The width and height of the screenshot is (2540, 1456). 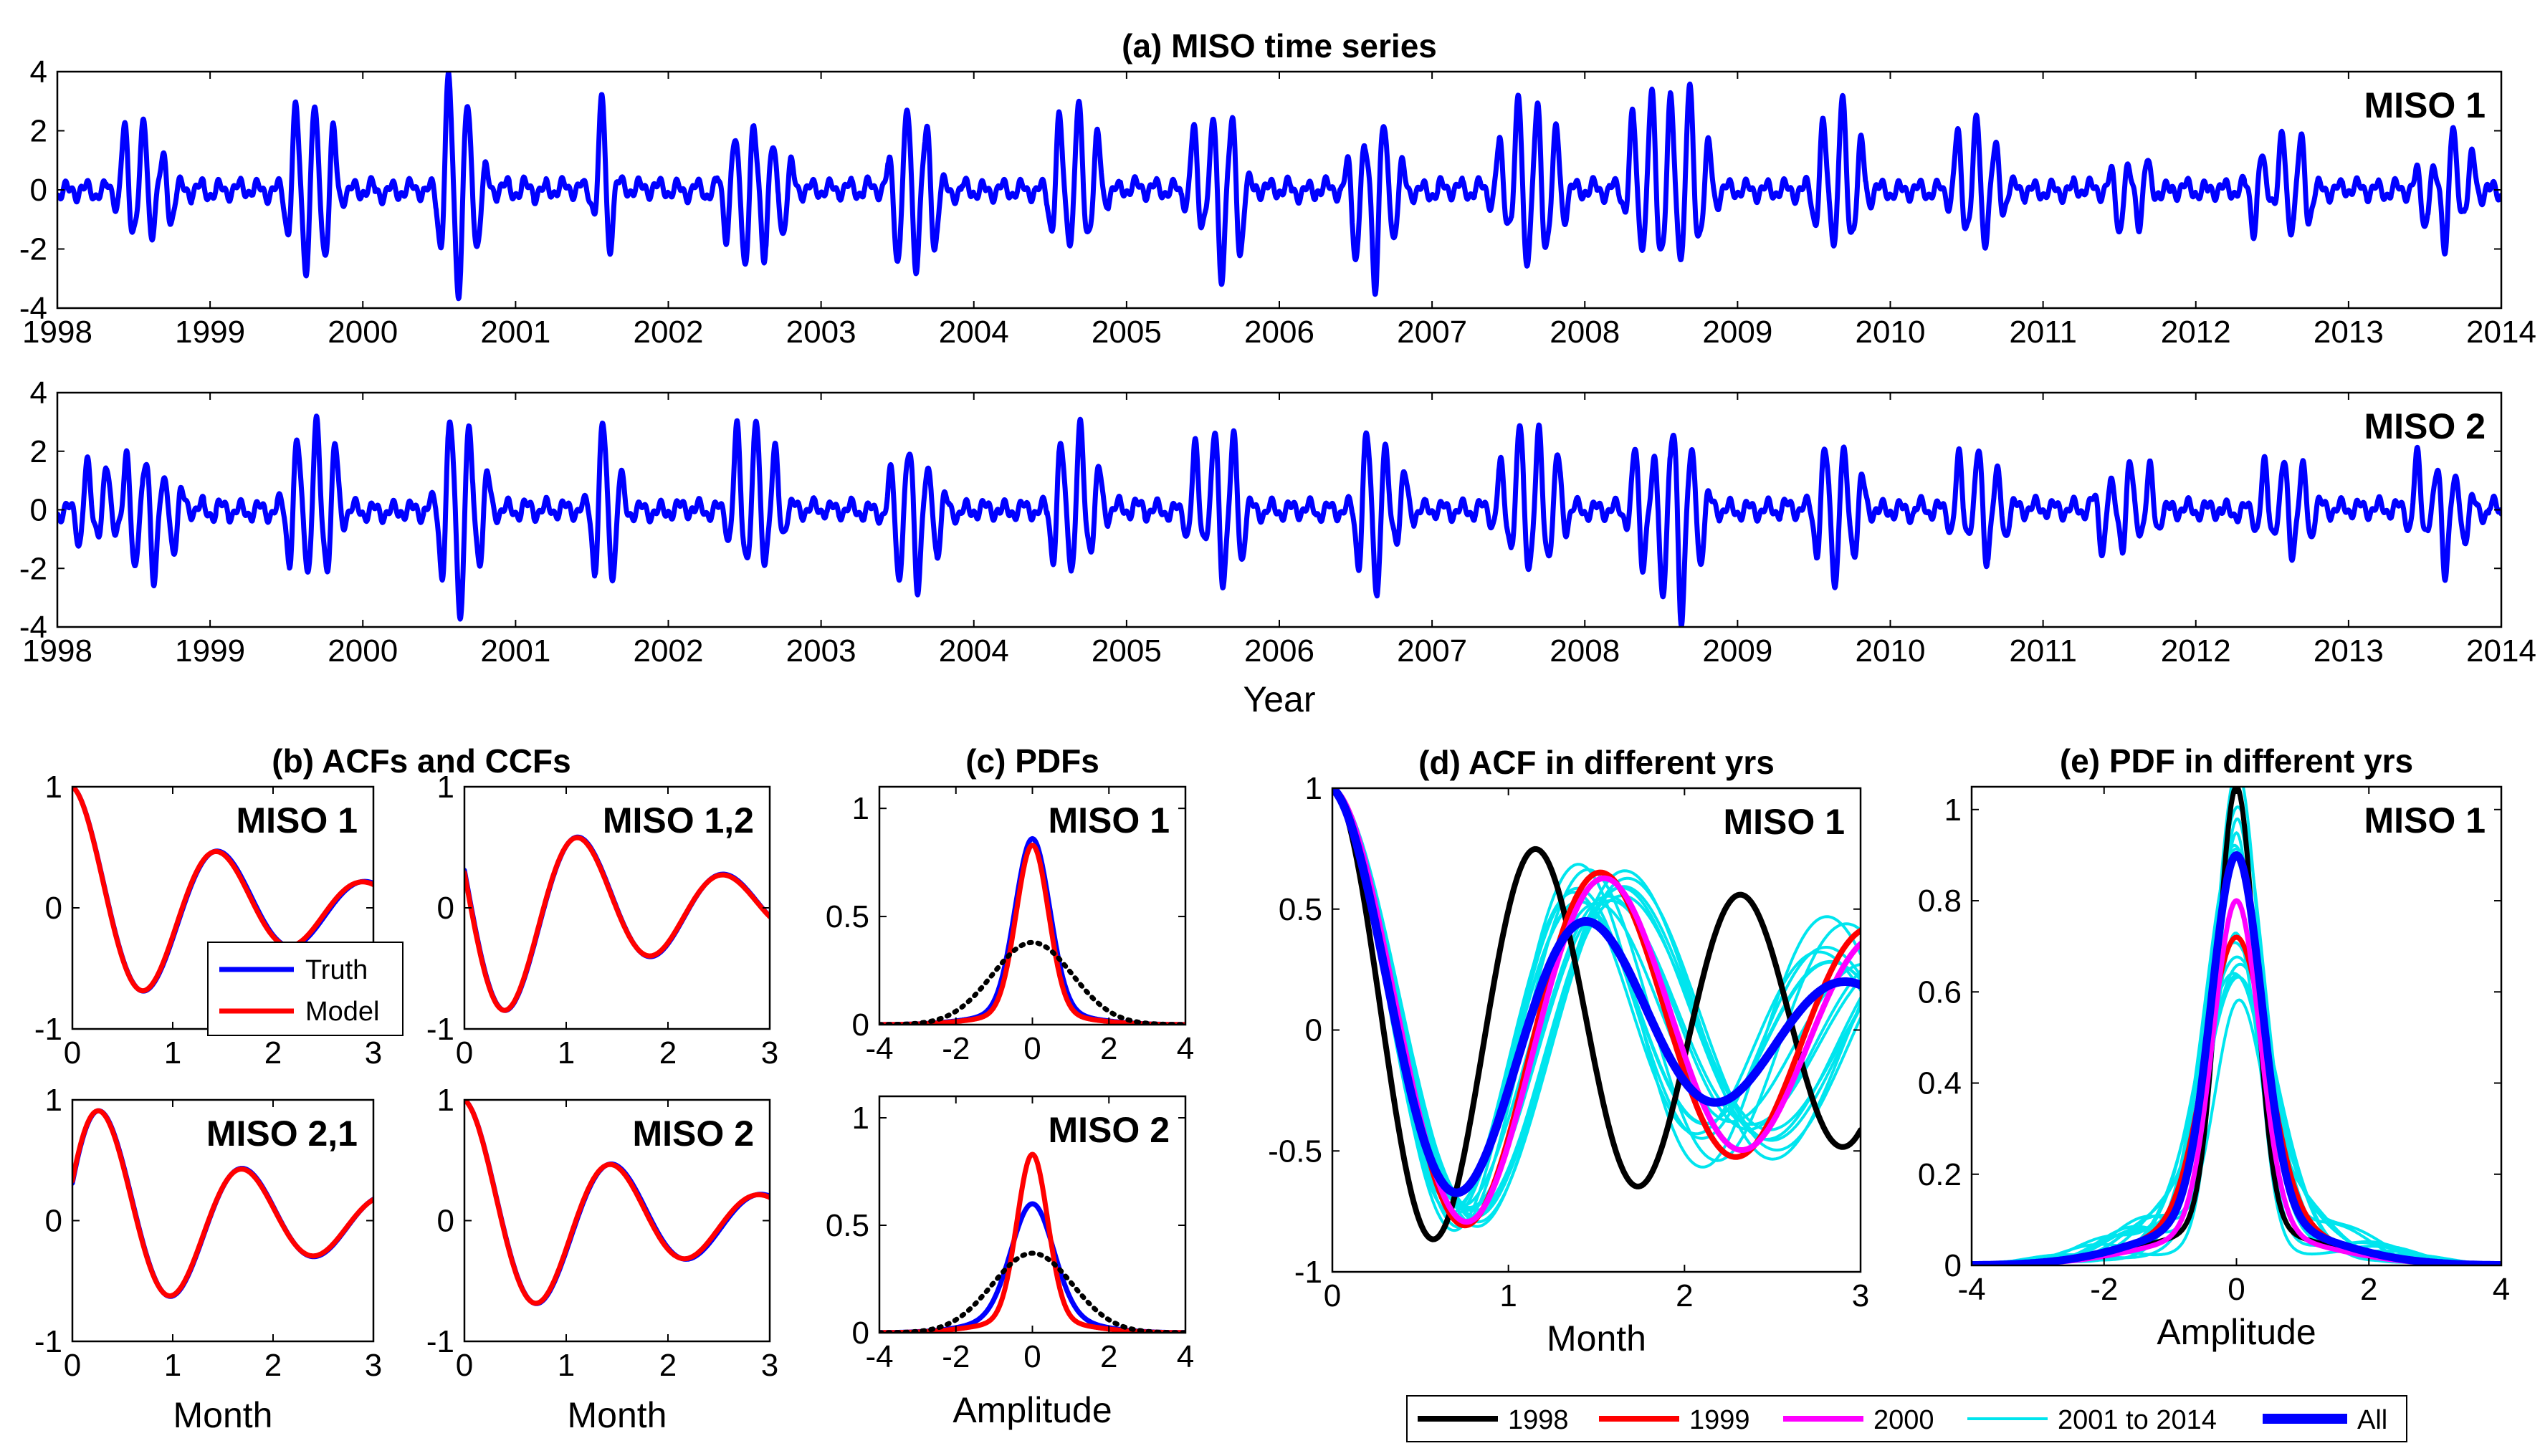 What do you see at coordinates (1185, 1356) in the screenshot?
I see `x-tick-label: 4` at bounding box center [1185, 1356].